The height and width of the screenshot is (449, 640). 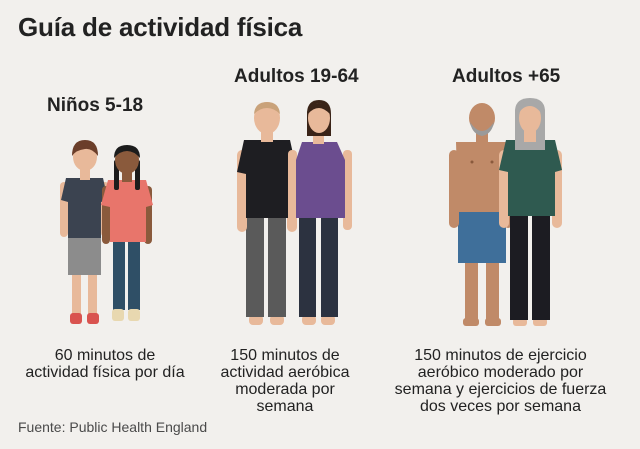 I want to click on description-line: actividad aeróbica, so click(x=285, y=372).